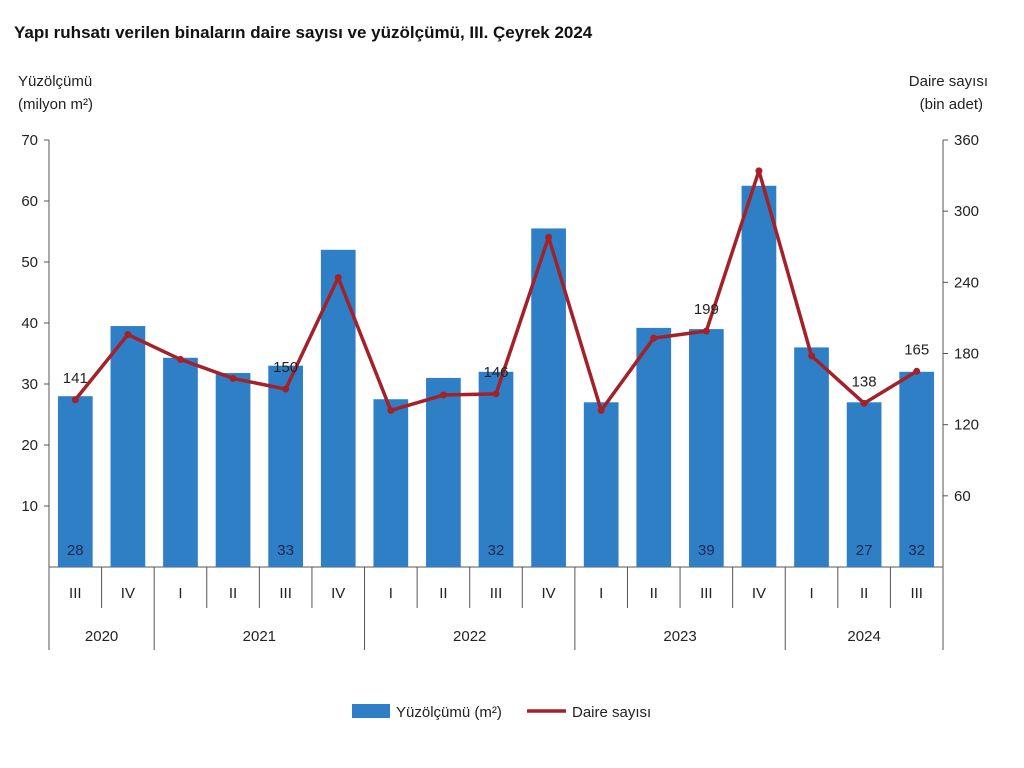 This screenshot has height=768, width=1024. What do you see at coordinates (495, 372) in the screenshot?
I see `line-data-label: 146` at bounding box center [495, 372].